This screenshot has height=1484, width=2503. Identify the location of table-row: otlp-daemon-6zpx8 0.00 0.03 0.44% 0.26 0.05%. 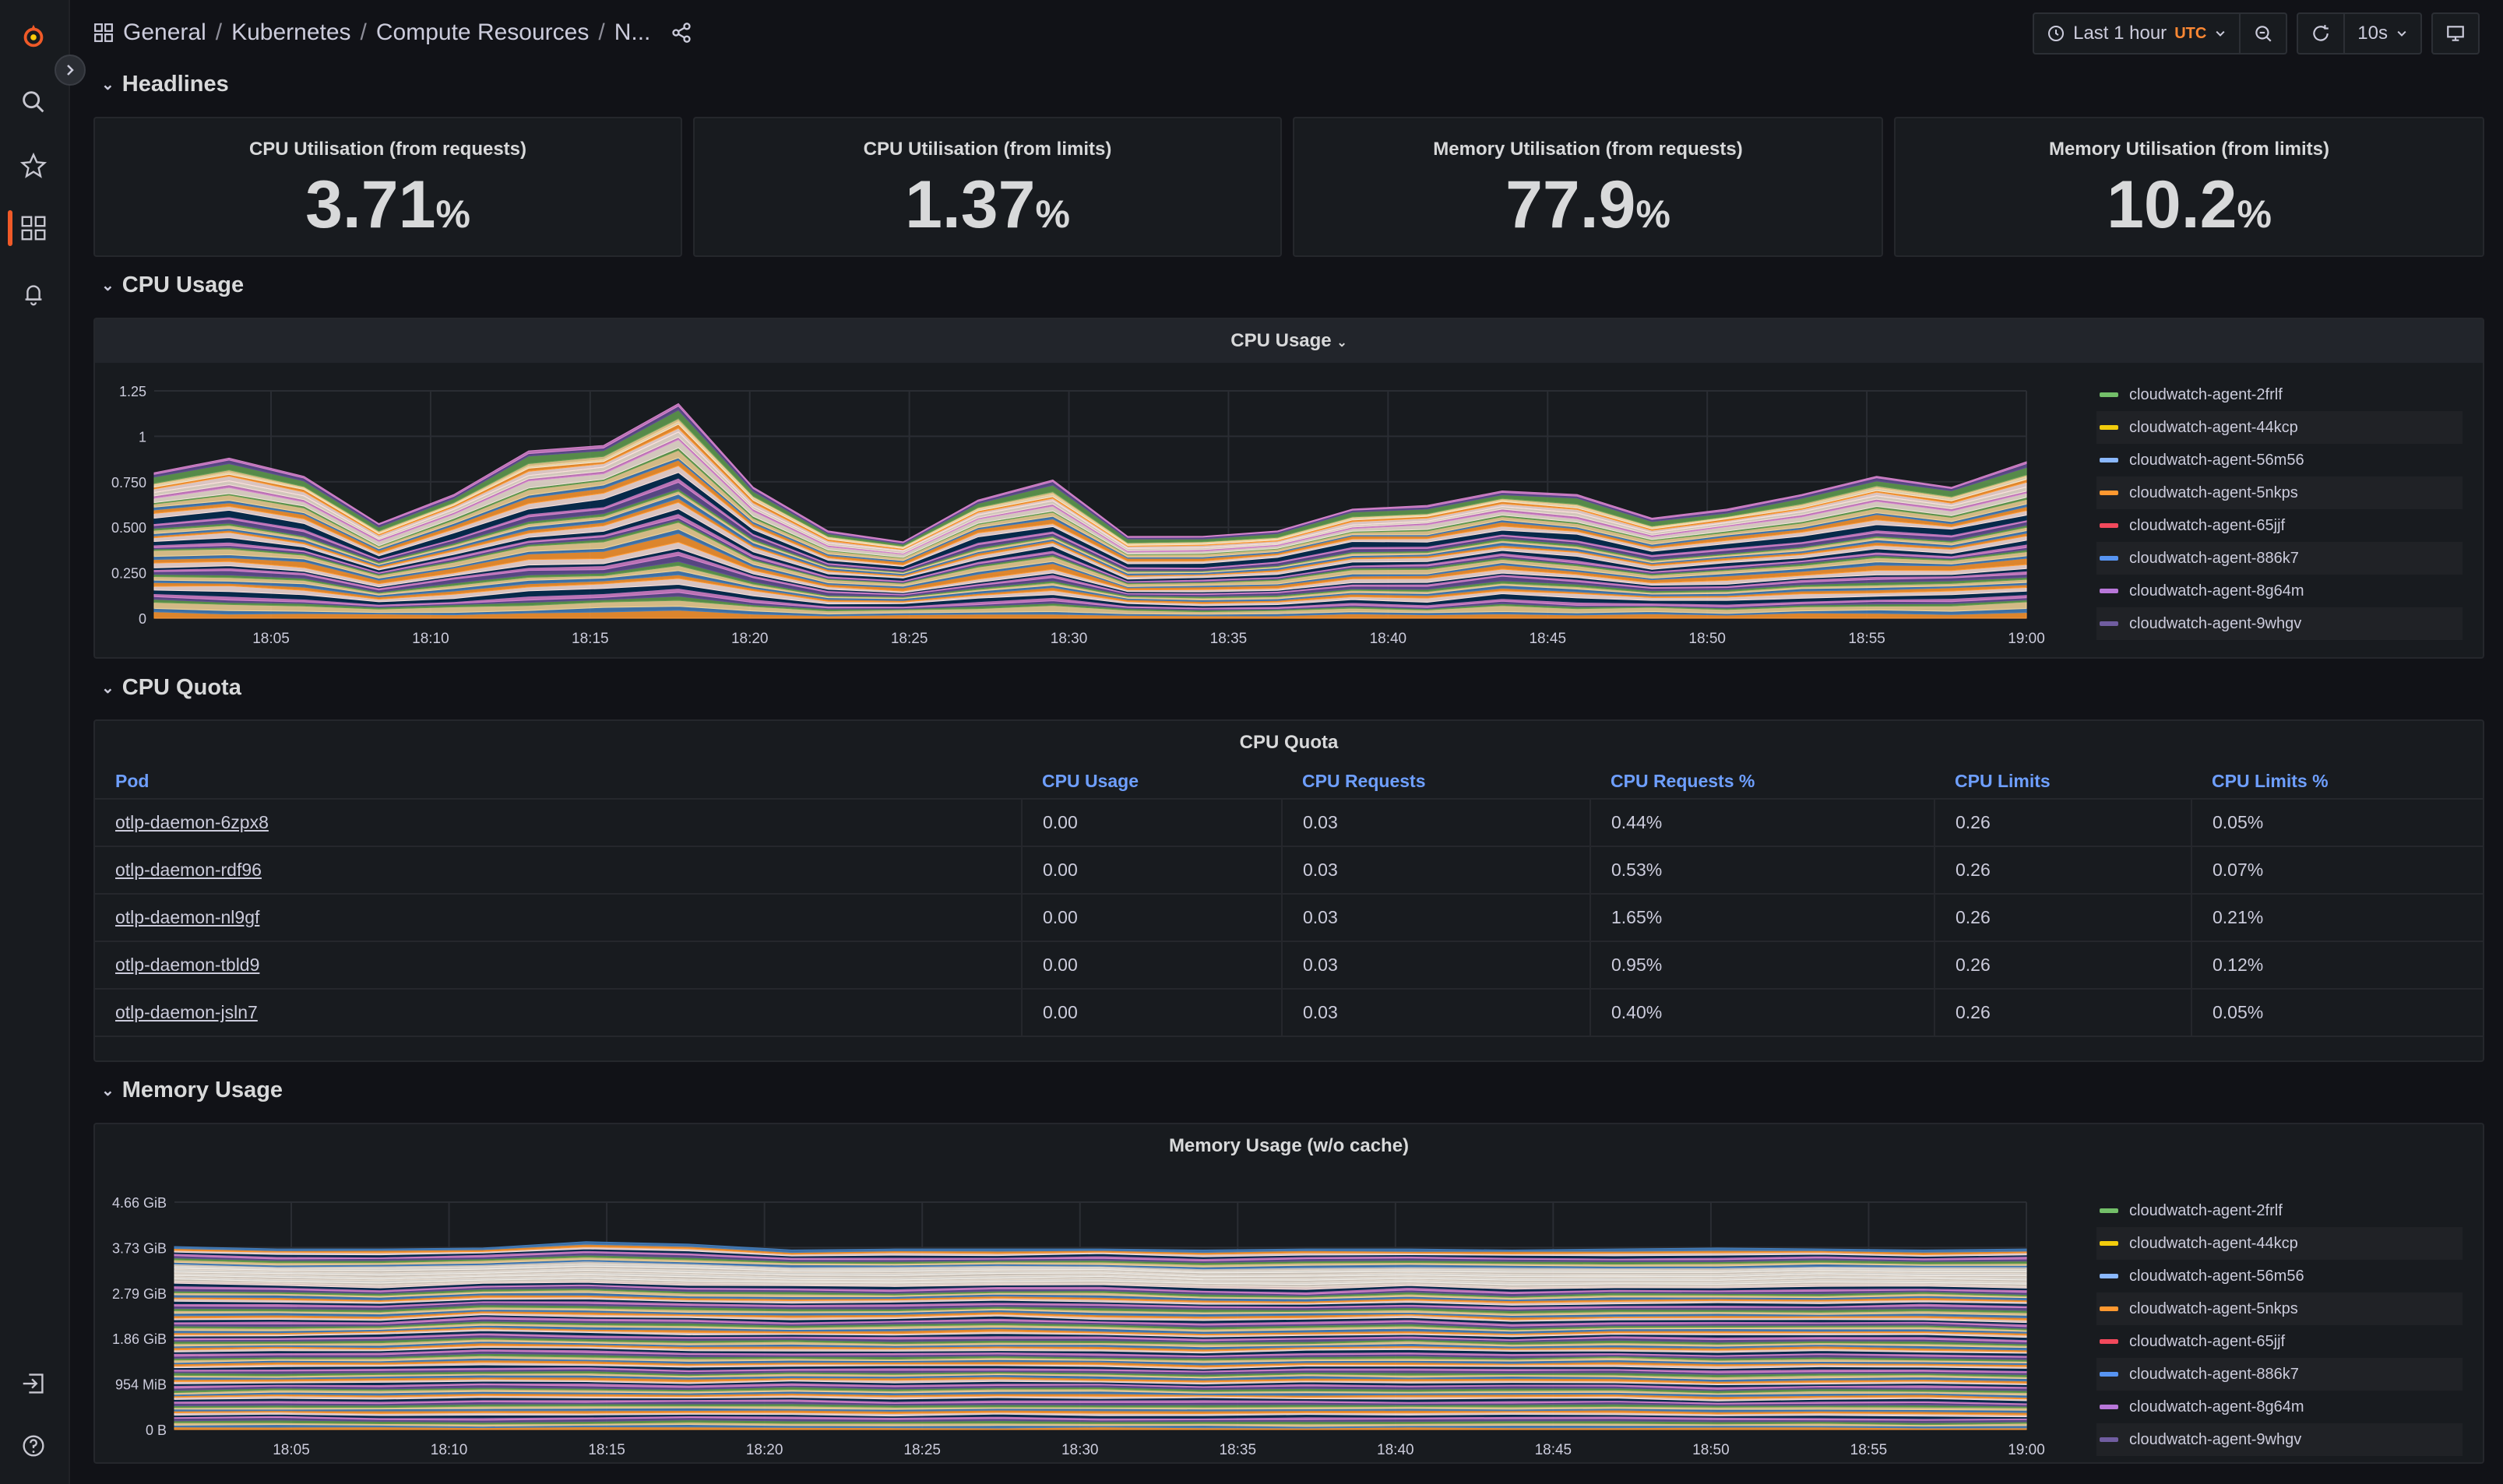
(1289, 823).